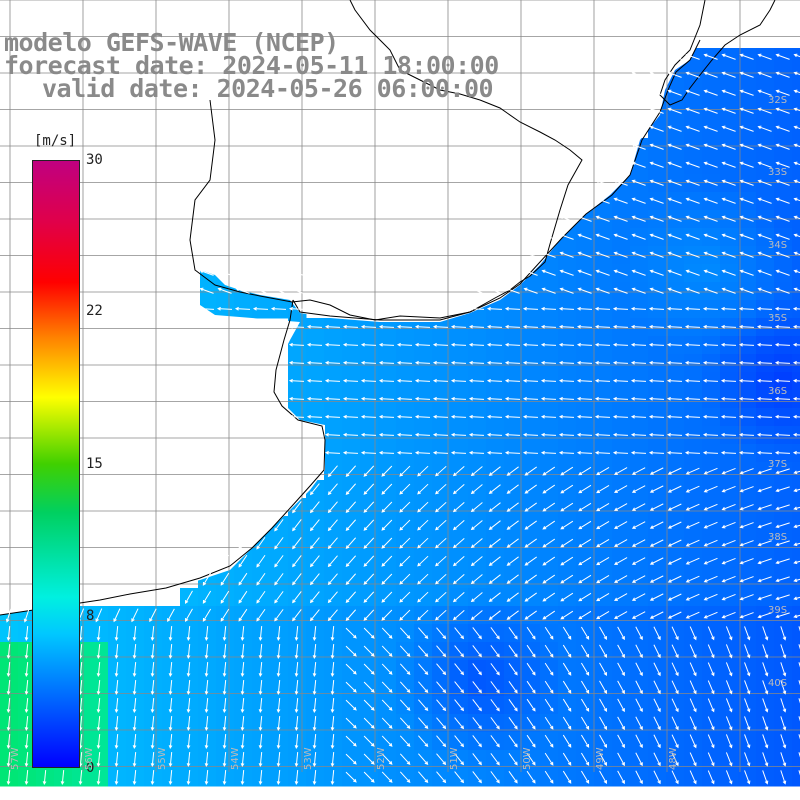 This screenshot has height=800, width=800. Describe the element at coordinates (56, 464) in the screenshot. I see `colorbar` at that location.